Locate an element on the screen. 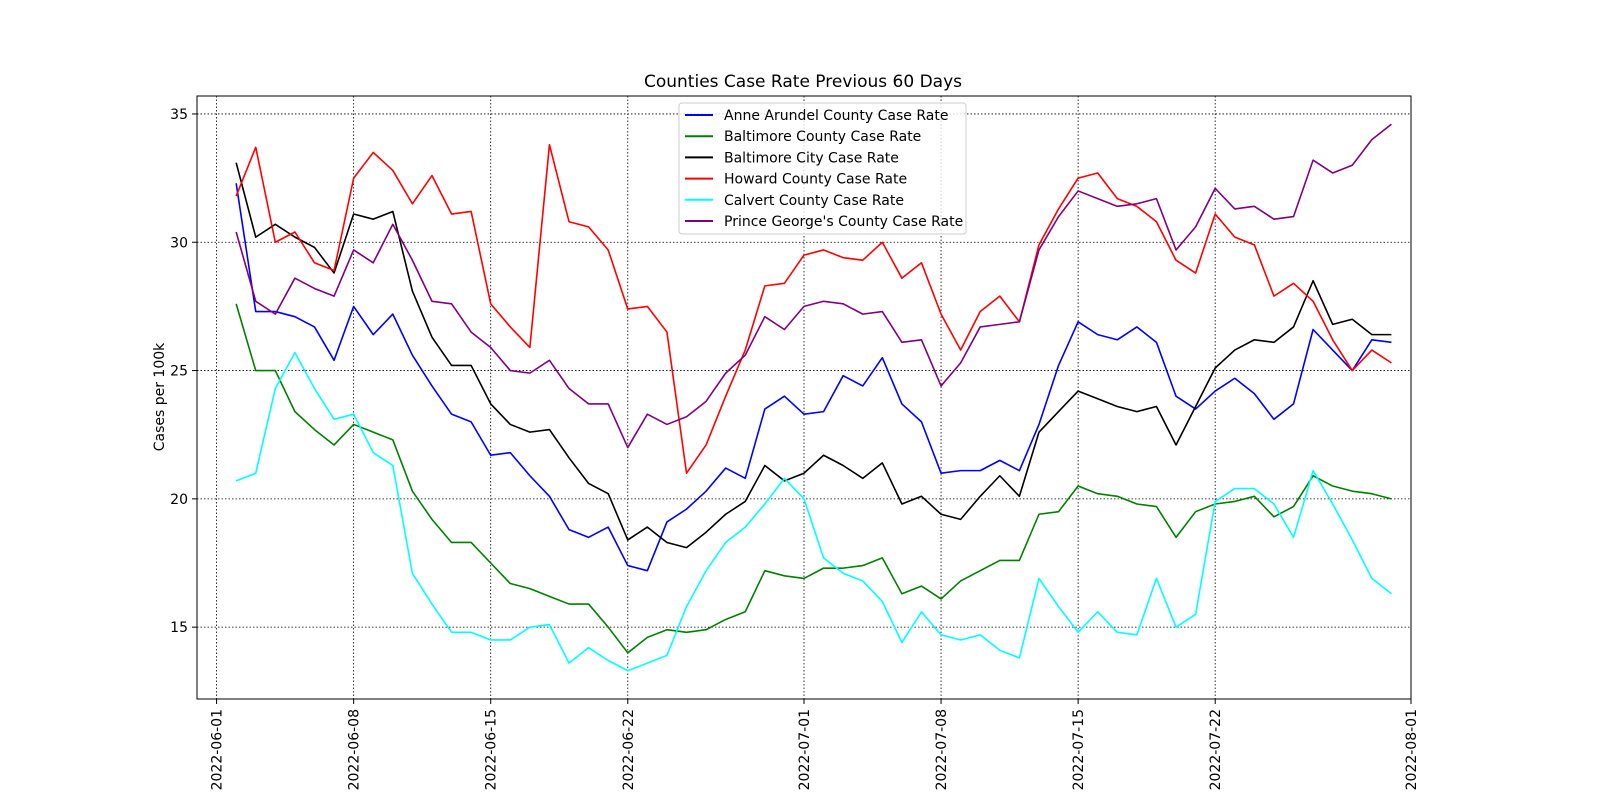 The height and width of the screenshot is (800, 1600). x-tick-label: 2022-06-22 is located at coordinates (629, 749).